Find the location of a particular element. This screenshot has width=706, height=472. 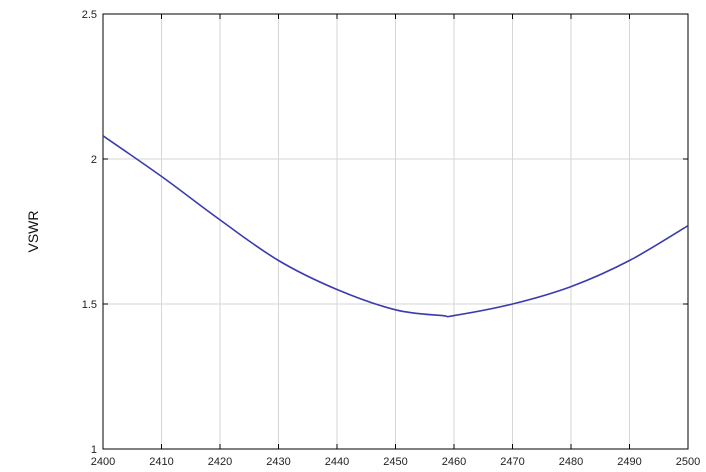

x-tick-label: 2450 is located at coordinates (395, 462).